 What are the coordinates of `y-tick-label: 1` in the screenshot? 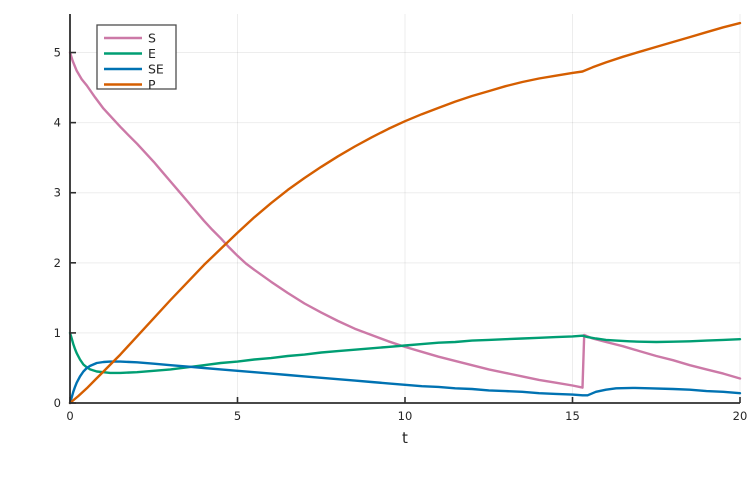 It's located at (57, 333).